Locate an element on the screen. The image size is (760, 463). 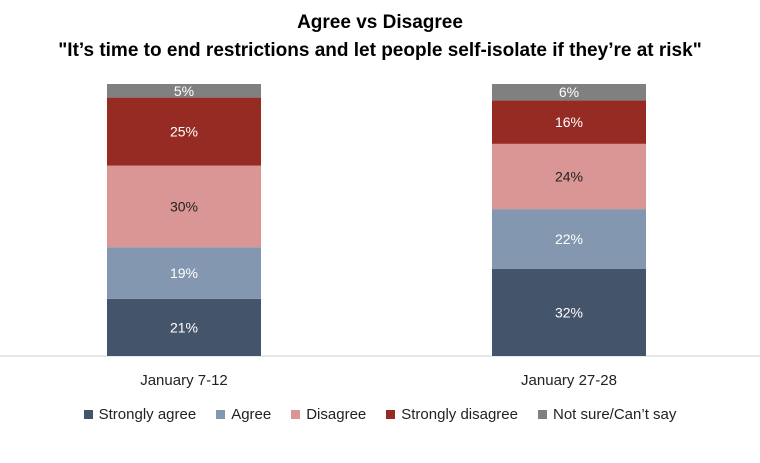
legend-item: Not sure/Can’t say is located at coordinates (607, 414).